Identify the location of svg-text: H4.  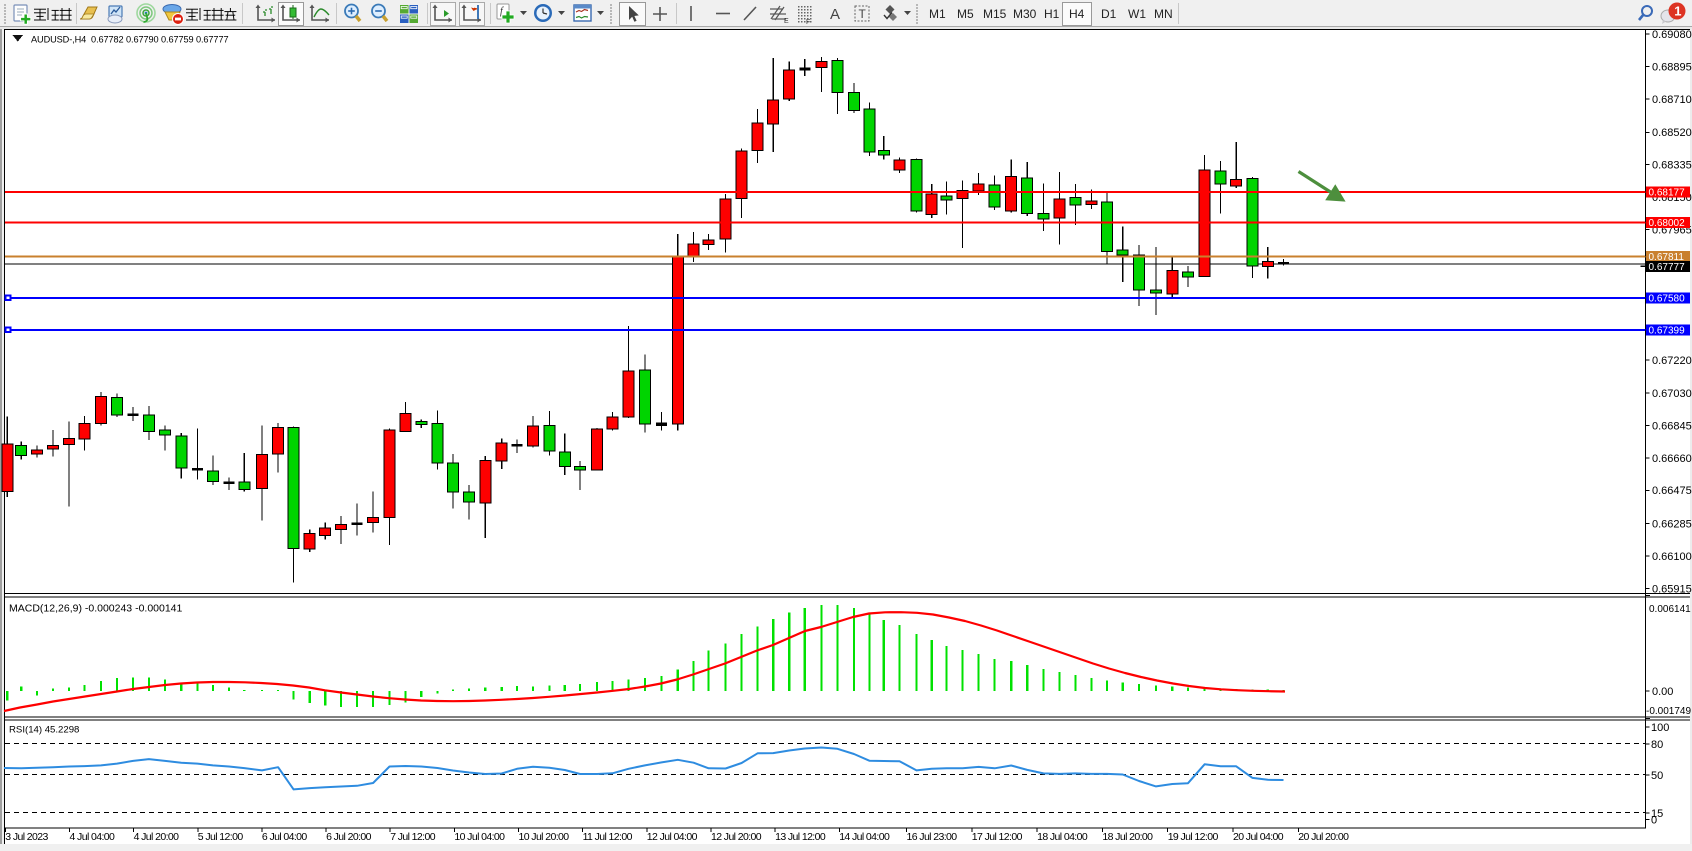
(1077, 14).